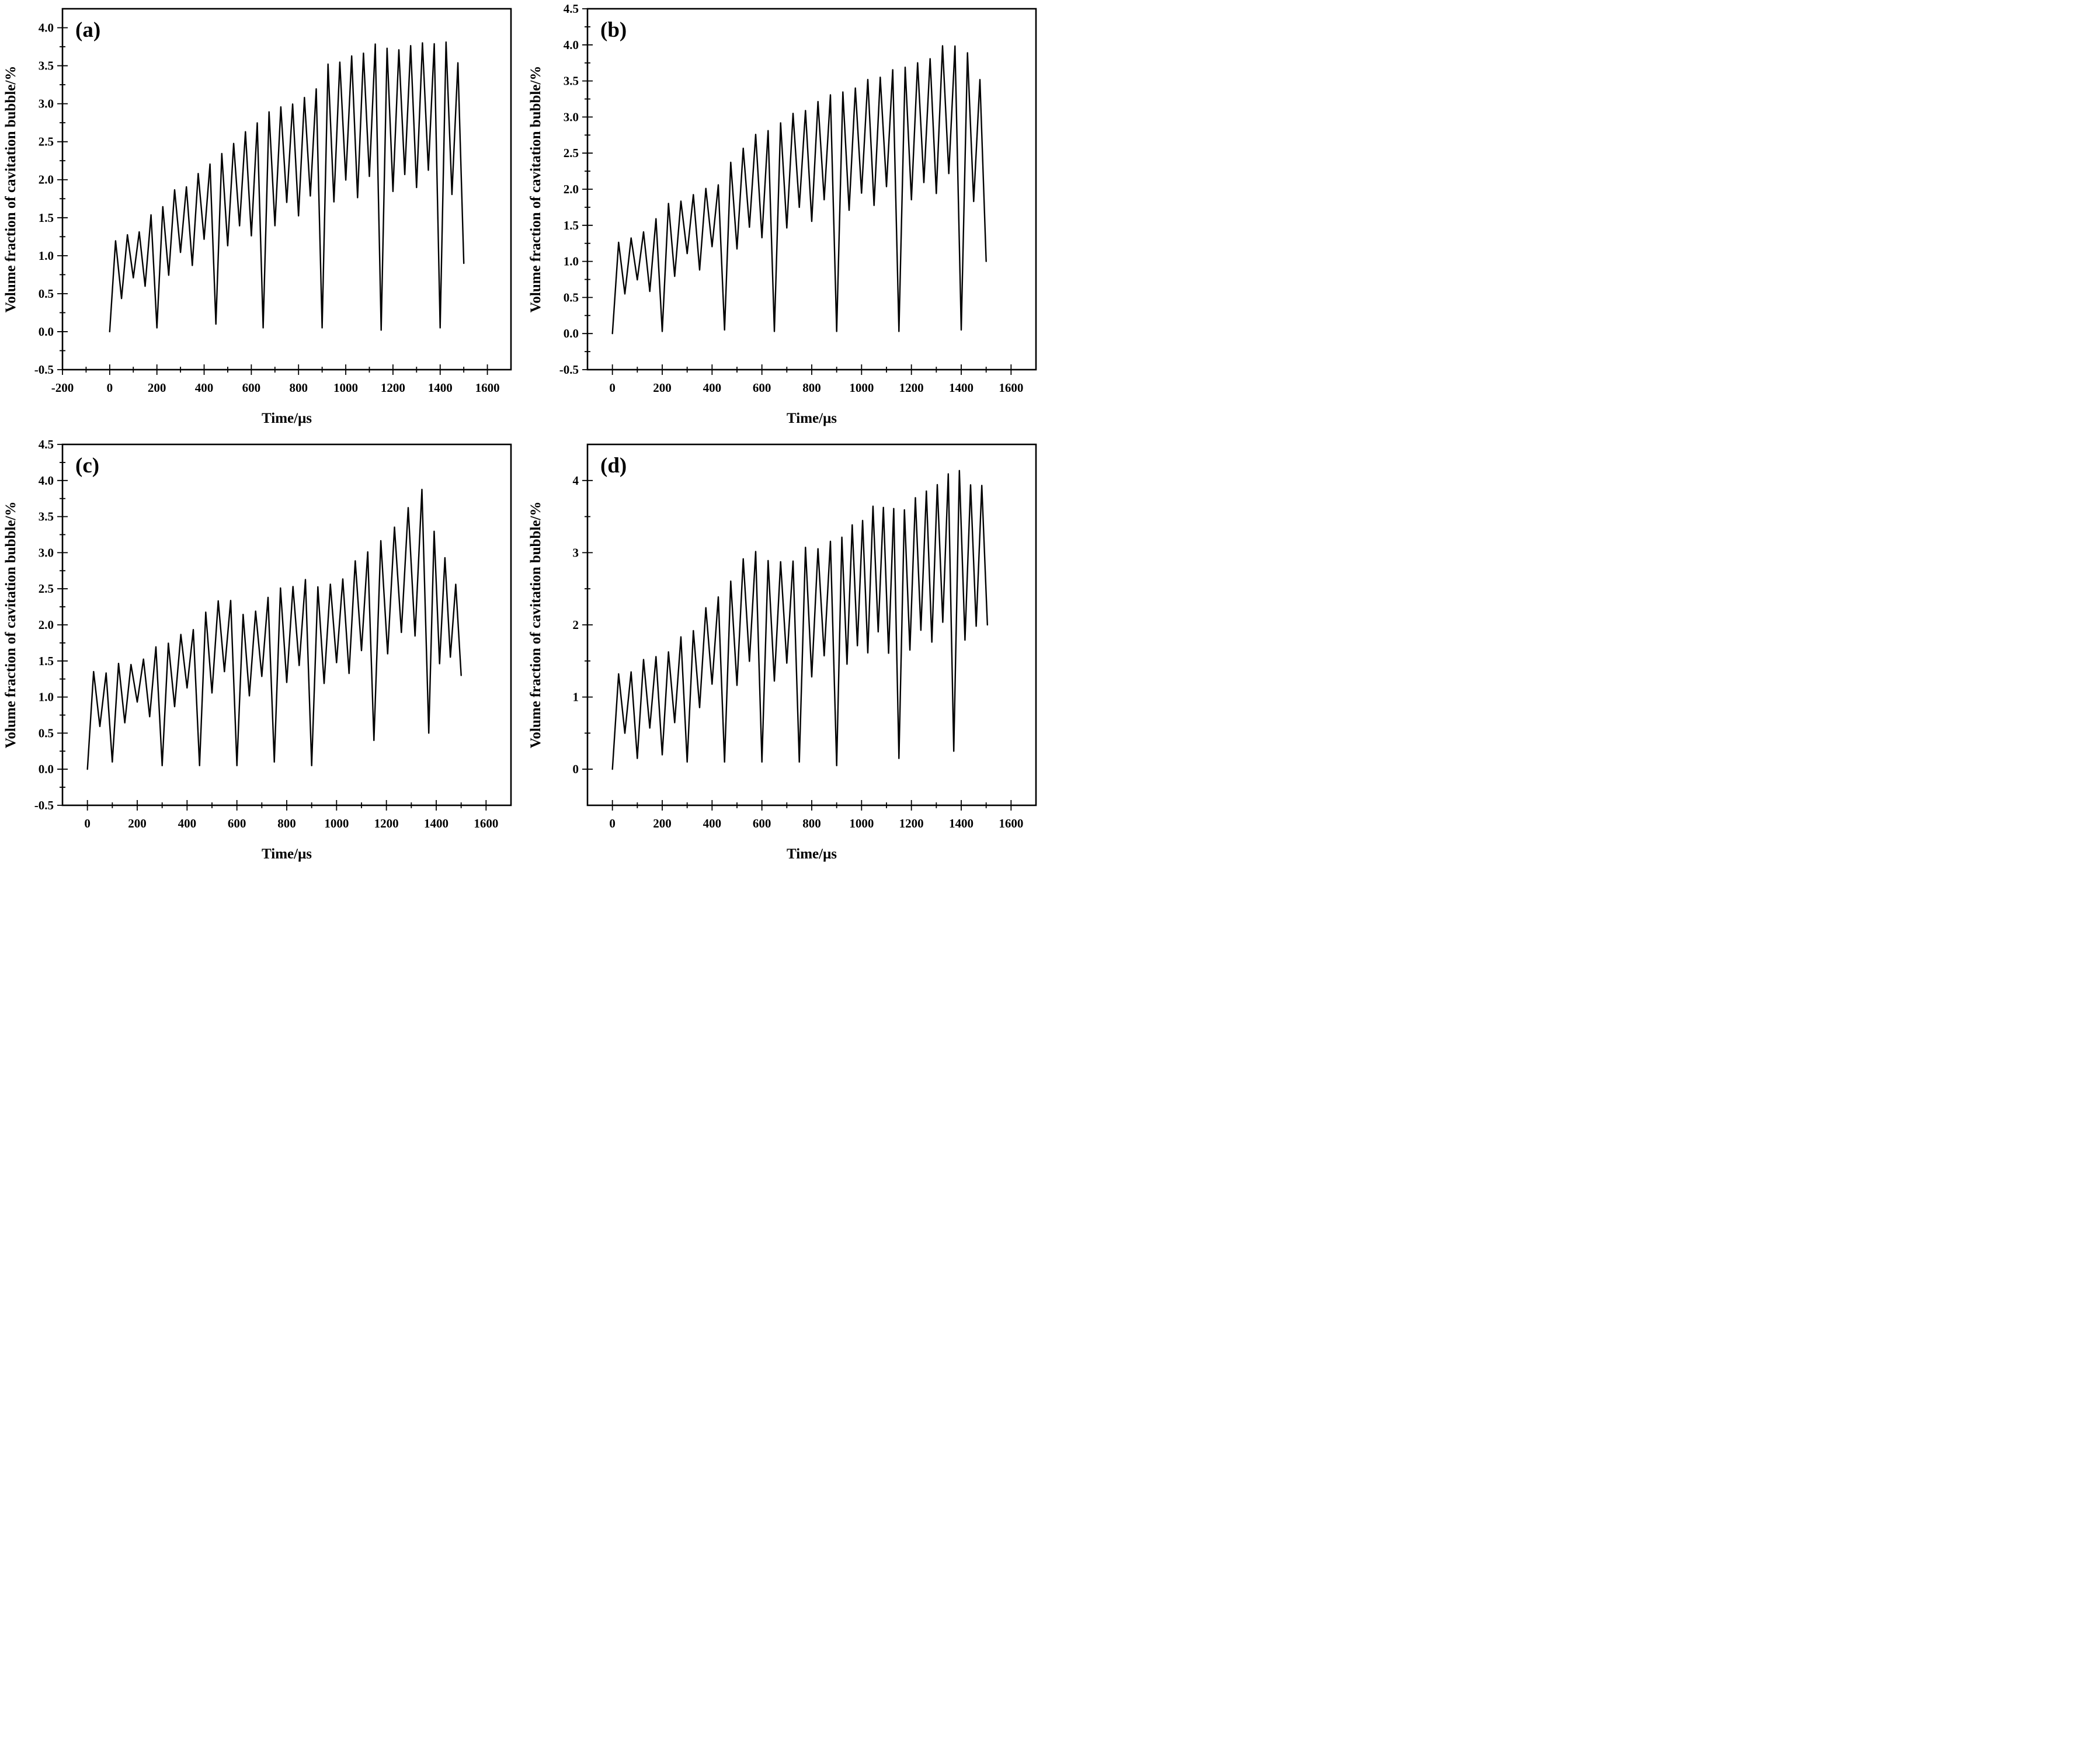  Describe the element at coordinates (87, 466) in the screenshot. I see `panel-letter-c: (c)` at that location.